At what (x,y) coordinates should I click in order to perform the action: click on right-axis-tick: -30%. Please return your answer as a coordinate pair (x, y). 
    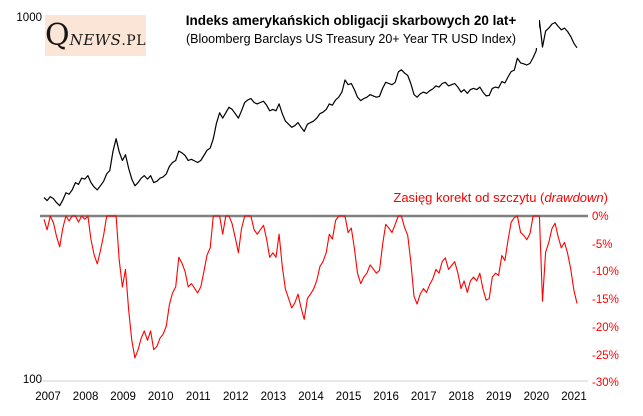
    Looking at the image, I should click on (605, 383).